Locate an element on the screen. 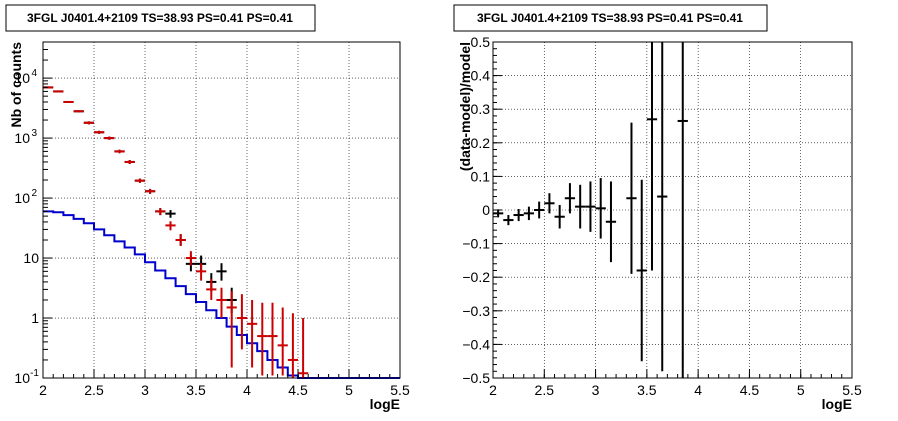 This screenshot has height=421, width=898. residual-x-tick-label: 4.5 is located at coordinates (750, 390).